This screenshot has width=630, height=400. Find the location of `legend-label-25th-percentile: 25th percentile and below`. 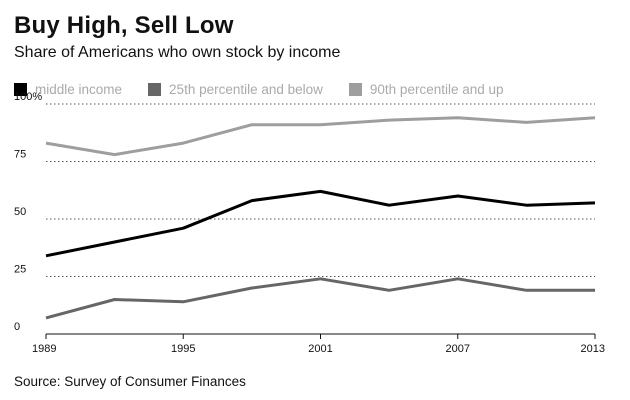

legend-label-25th-percentile: 25th percentile and below is located at coordinates (246, 89).